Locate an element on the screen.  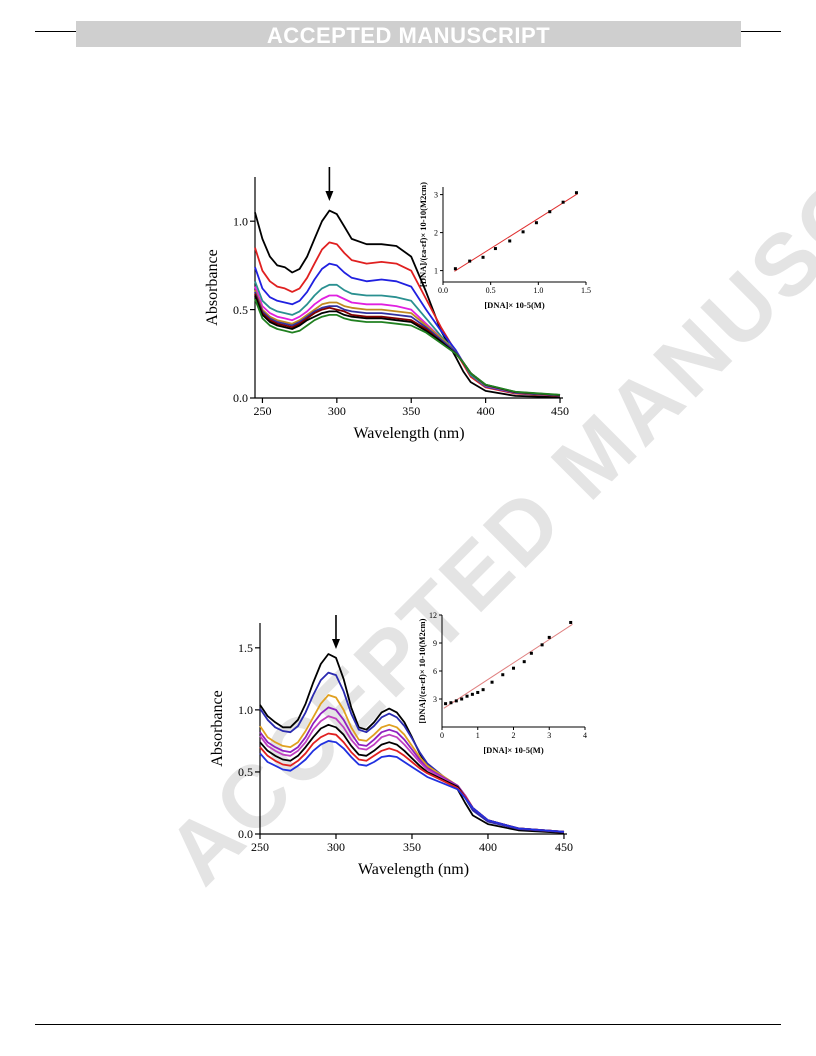
chart-2-inset-x-tick-label: 0 is located at coordinates (442, 735).